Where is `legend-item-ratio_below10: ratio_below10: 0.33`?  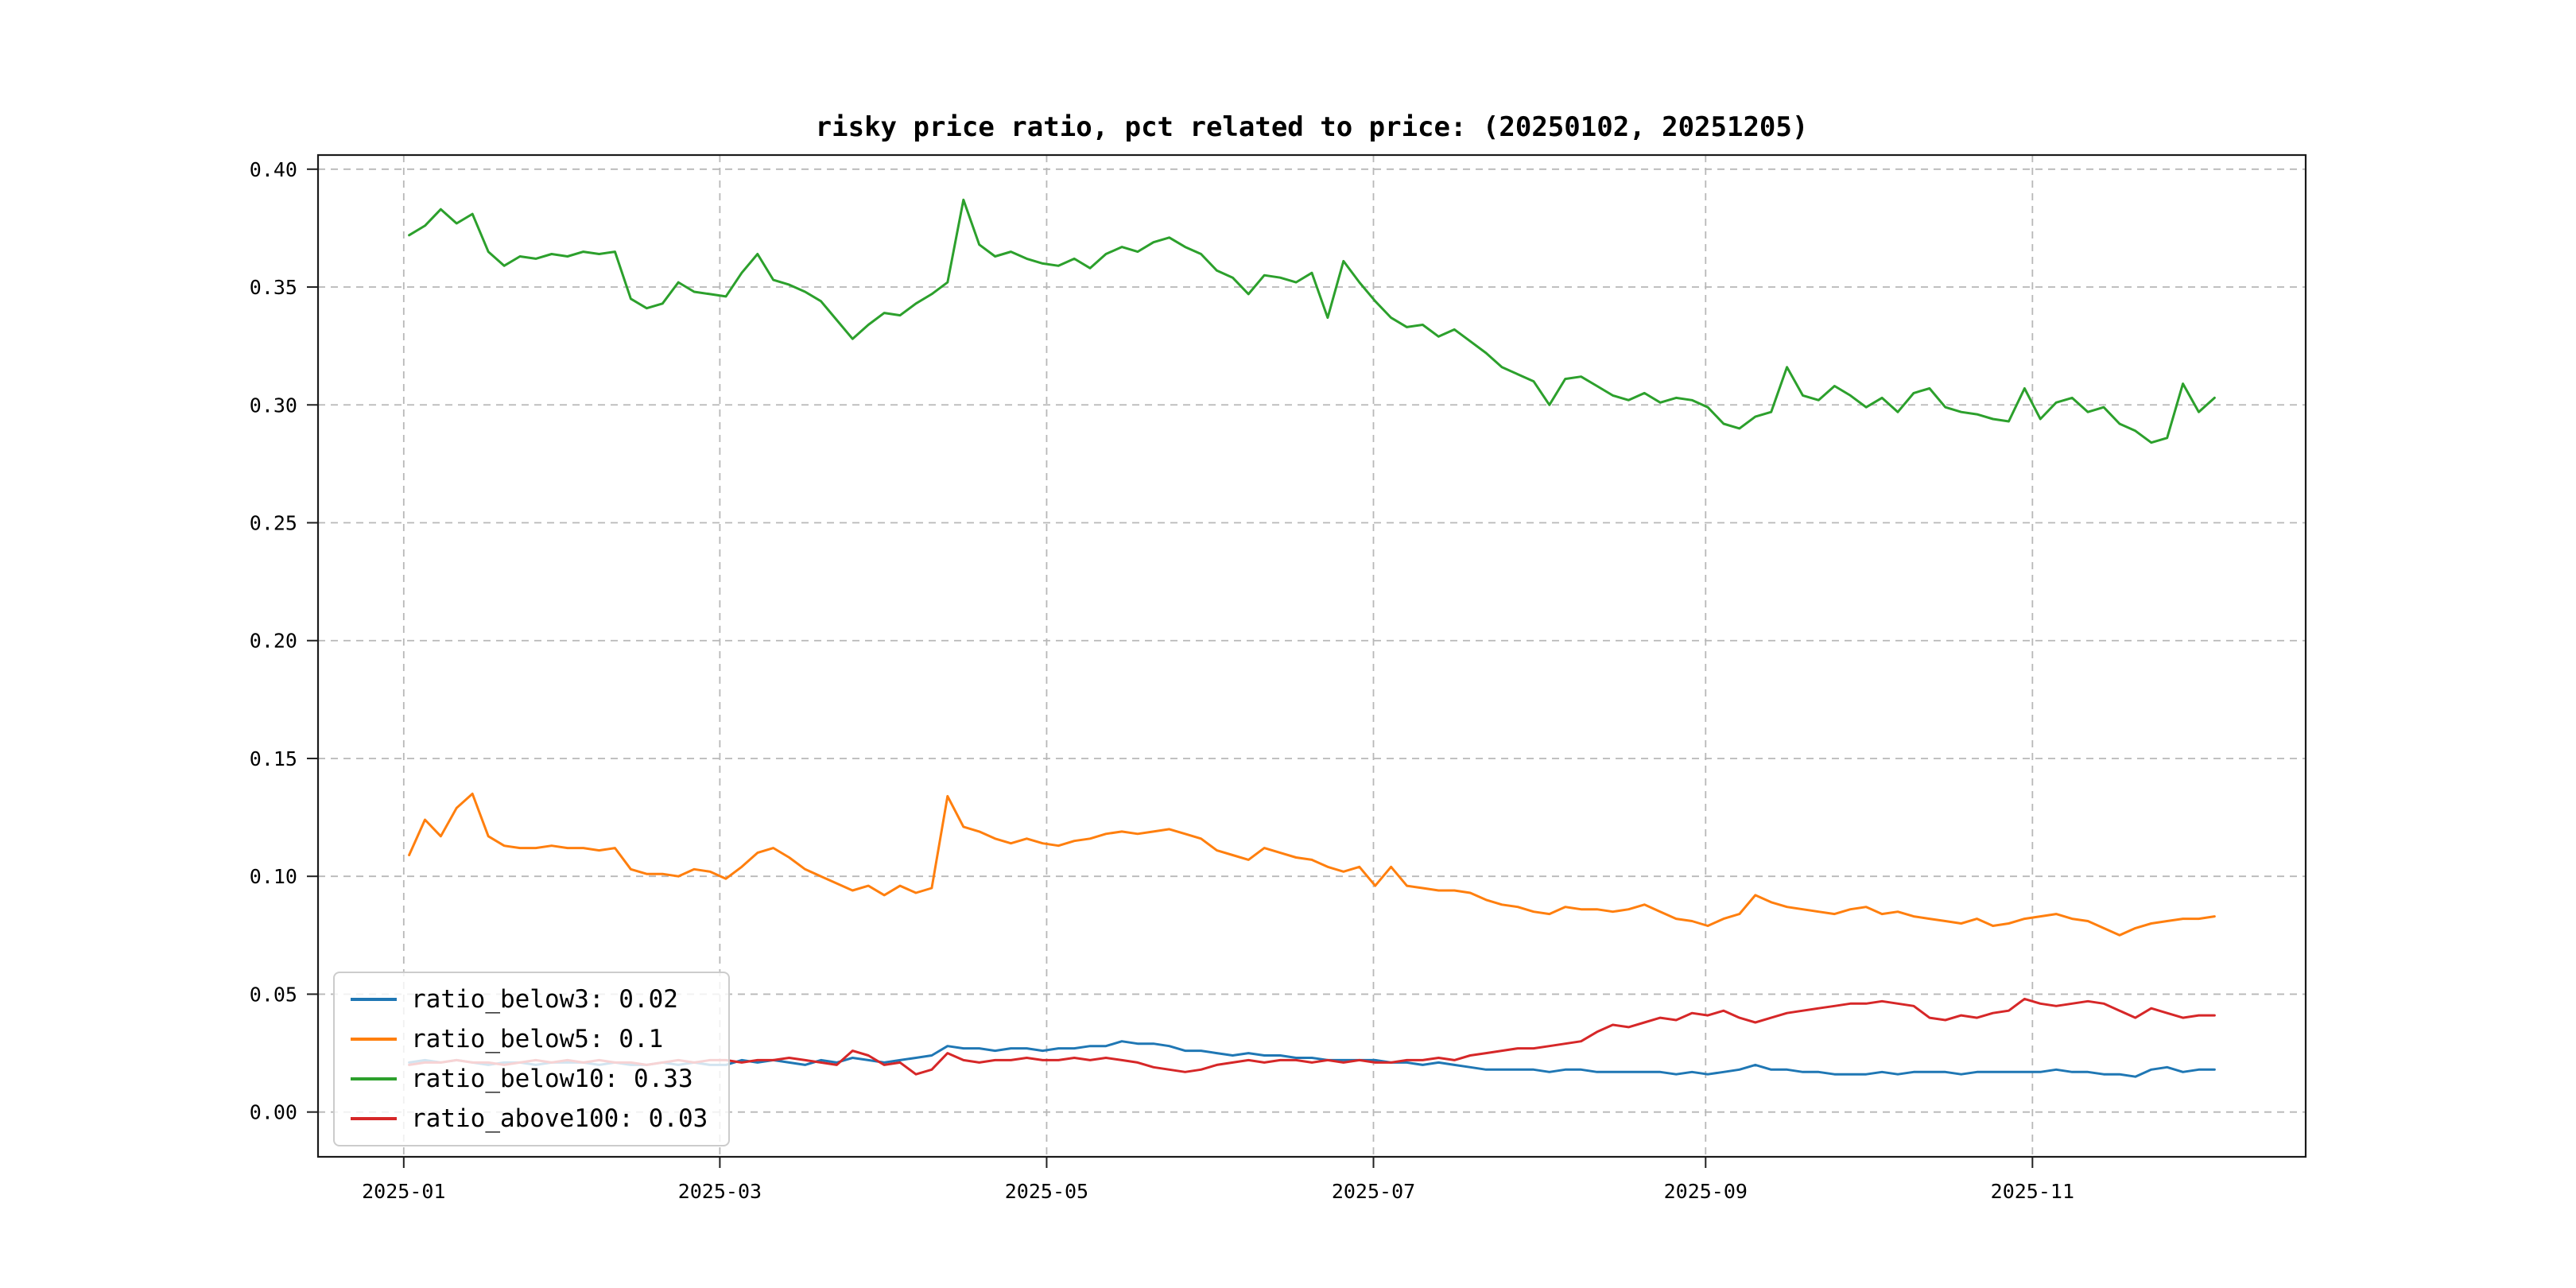 legend-item-ratio_below10: ratio_below10: 0.33 is located at coordinates (529, 1079).